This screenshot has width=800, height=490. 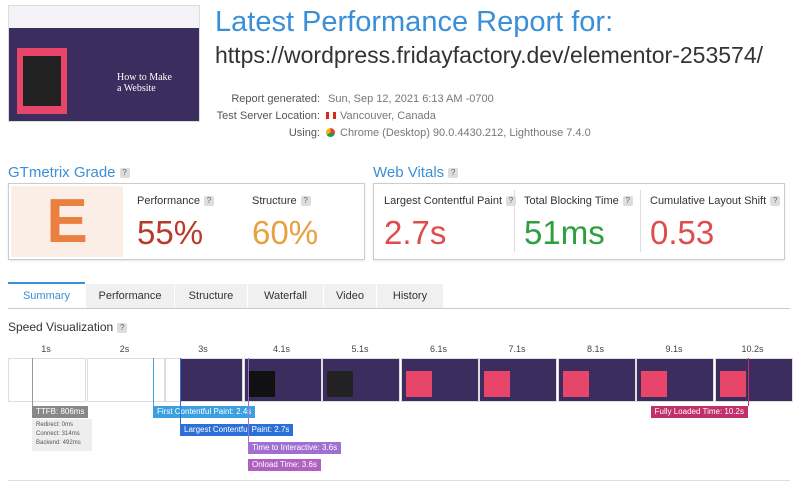 I want to click on detail-label: Using:, so click(x=304, y=133).